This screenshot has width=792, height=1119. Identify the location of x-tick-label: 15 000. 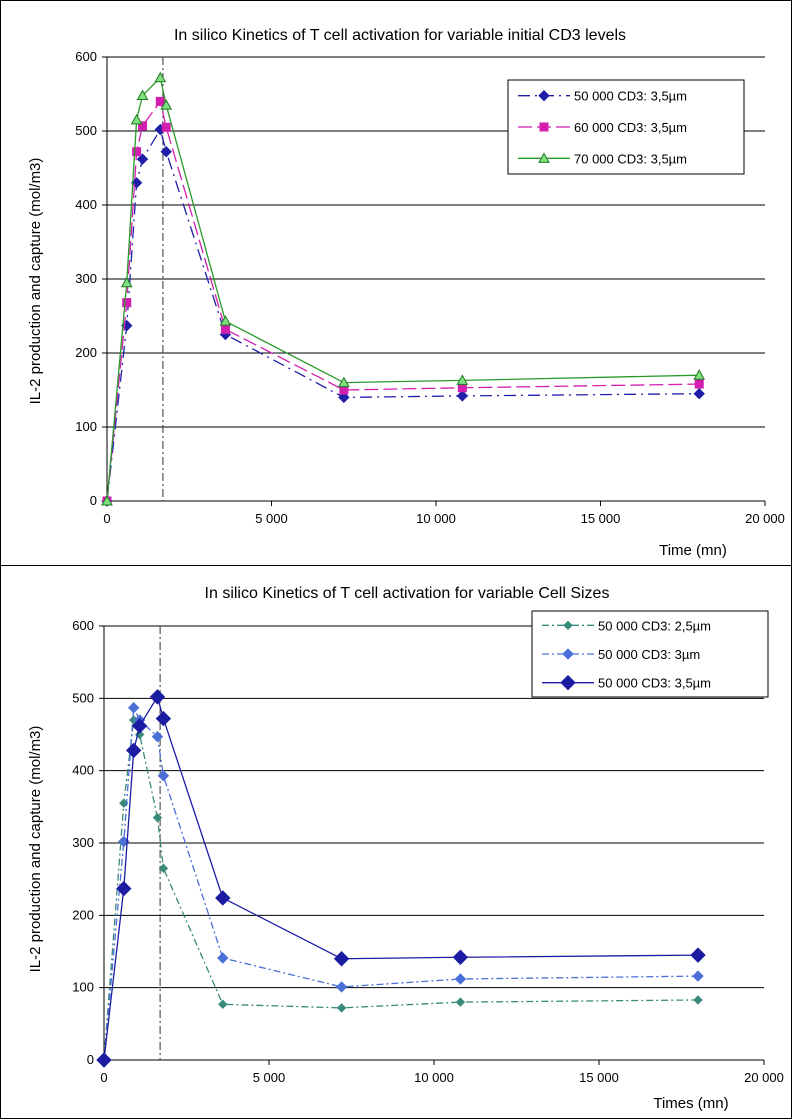
(599, 1077).